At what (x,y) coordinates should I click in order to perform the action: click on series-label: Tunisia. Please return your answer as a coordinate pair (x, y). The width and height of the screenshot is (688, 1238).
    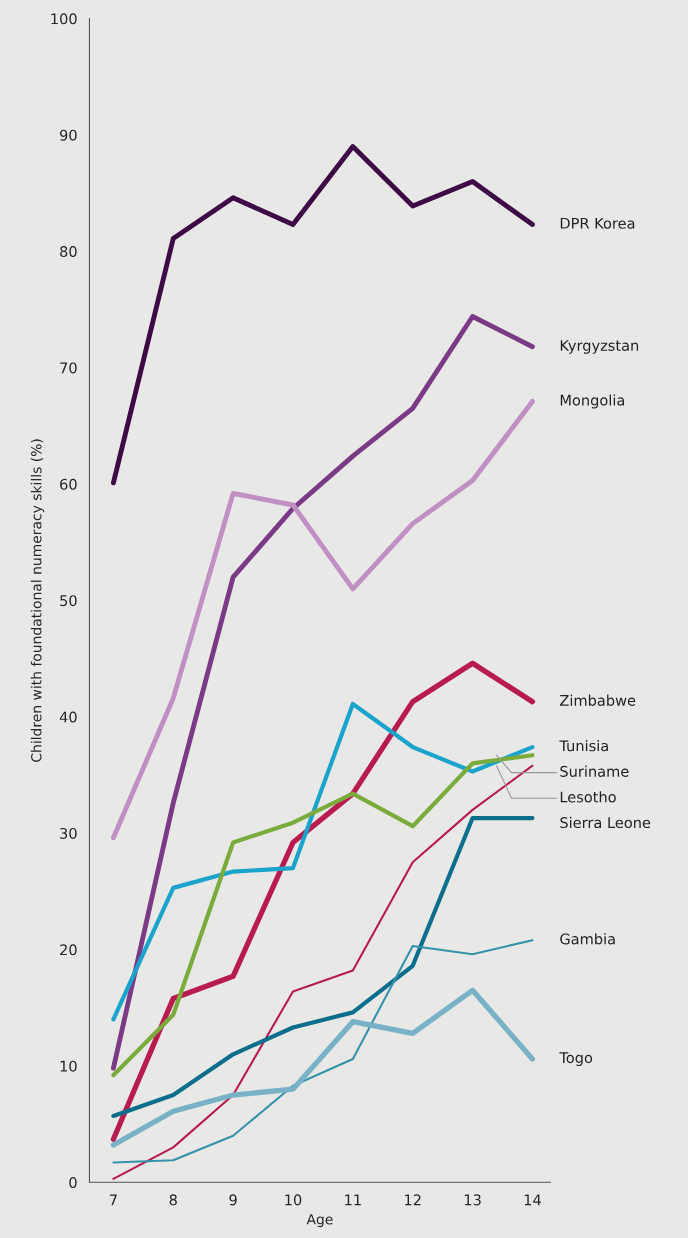
    Looking at the image, I should click on (583, 746).